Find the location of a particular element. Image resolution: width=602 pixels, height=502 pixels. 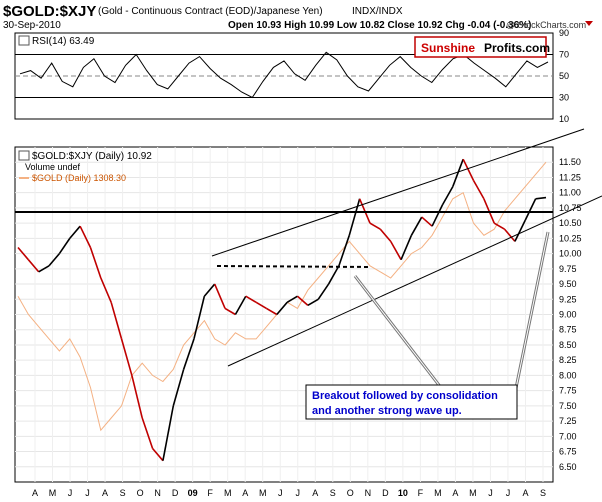

rsi-tick-labels: 90 70 50 30 10 is located at coordinates (564, 76).